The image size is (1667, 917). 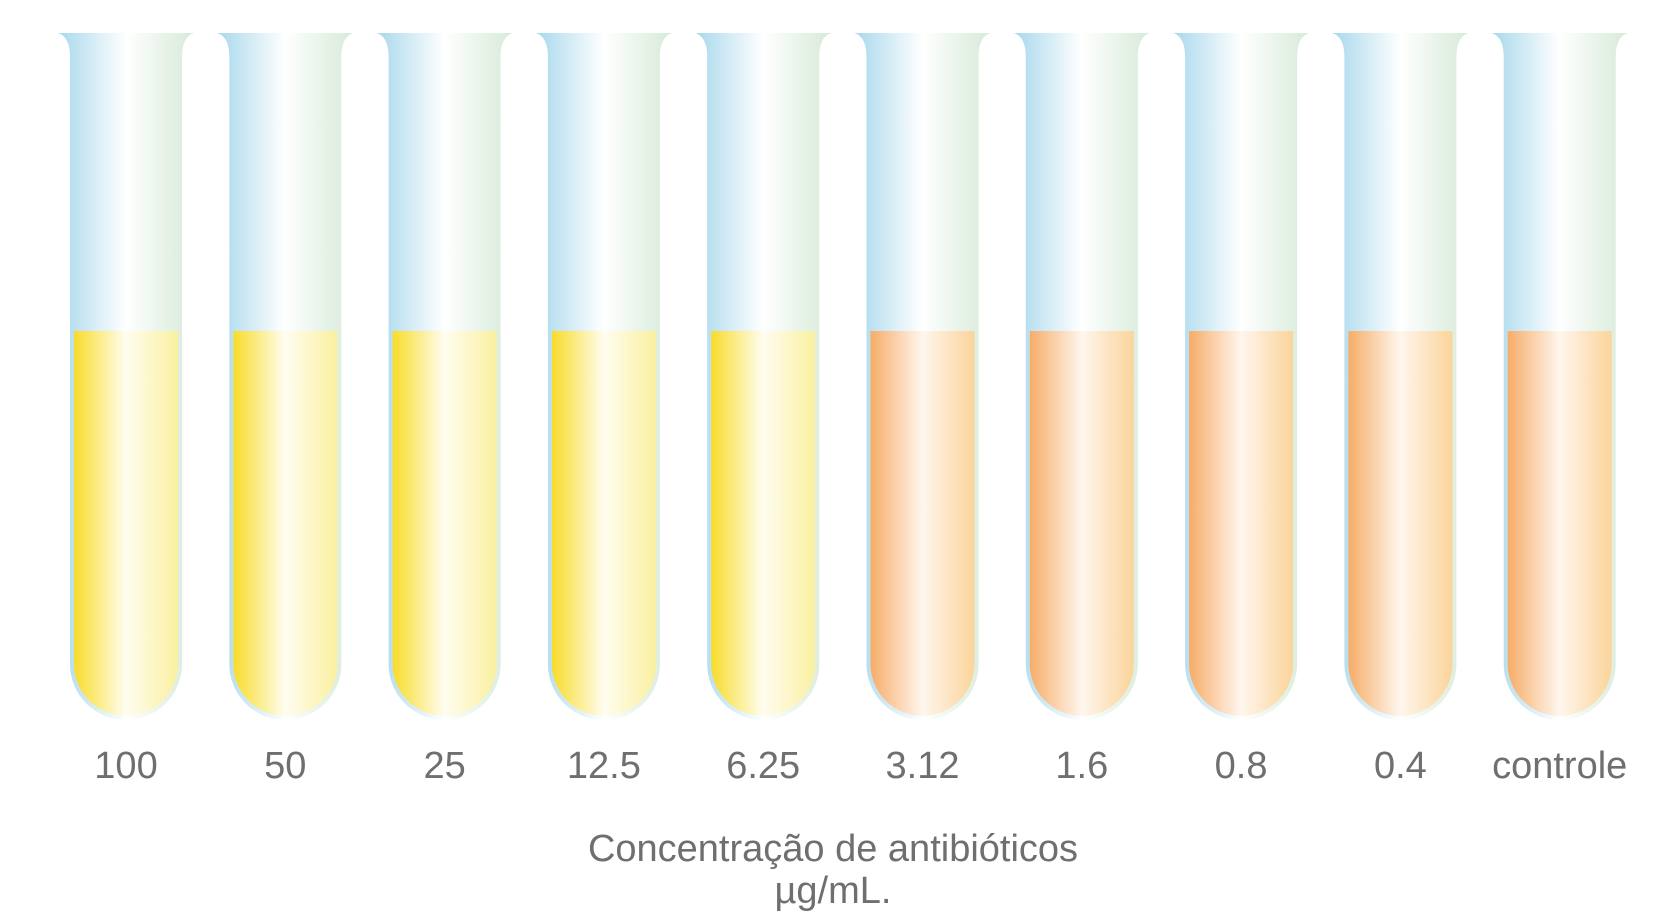 I want to click on caption-line-1: Concentração de antibióticos, so click(x=833, y=849).